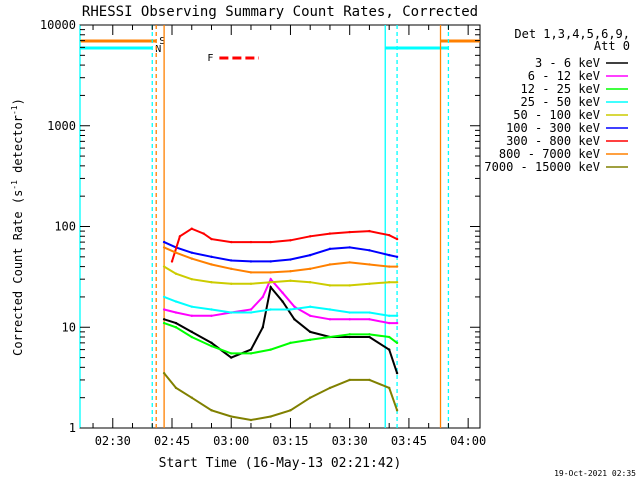 The height and width of the screenshot is (480, 640). What do you see at coordinates (560, 89) in the screenshot?
I see `legend-label: 12 - 25 keV` at bounding box center [560, 89].